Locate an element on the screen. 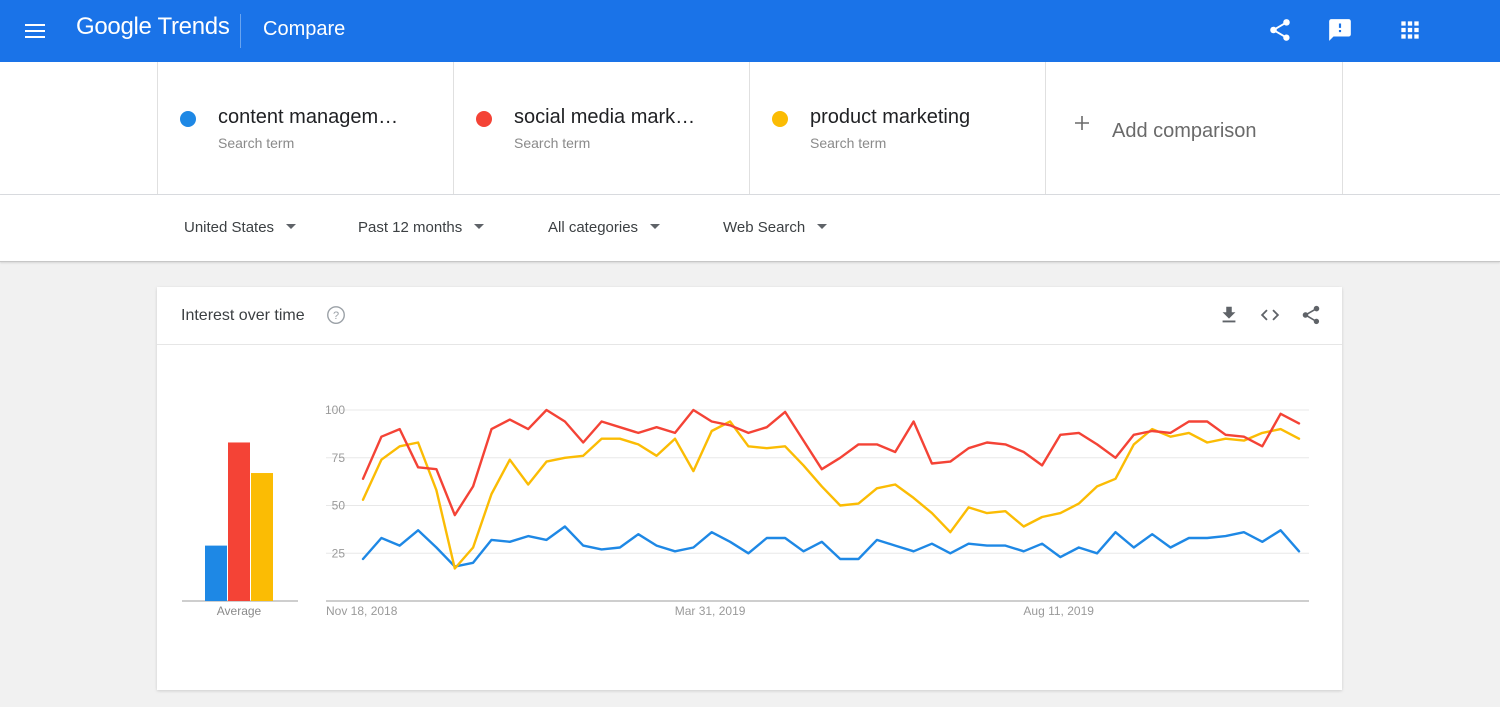 The image size is (1500, 707). y-tick-label: 50 is located at coordinates (339, 506).